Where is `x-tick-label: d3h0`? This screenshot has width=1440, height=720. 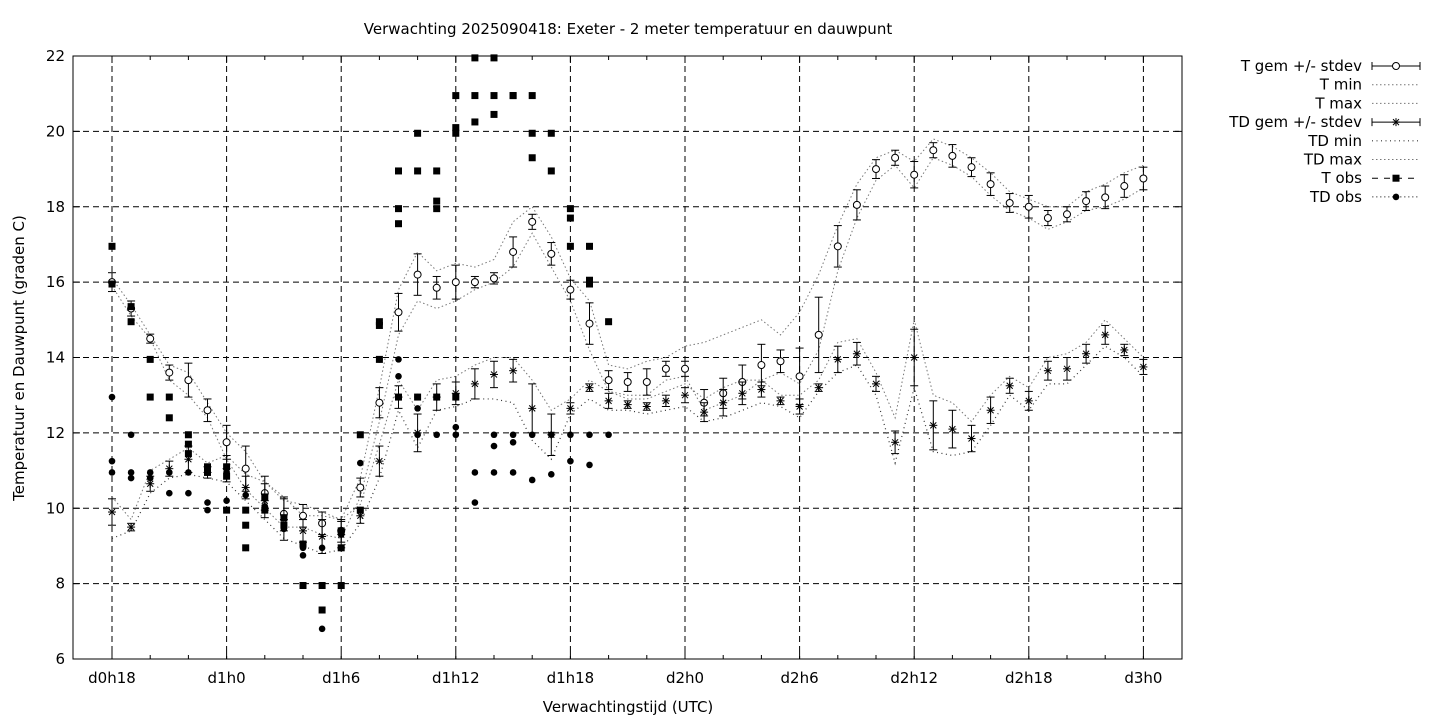 x-tick-label: d3h0 is located at coordinates (1143, 678).